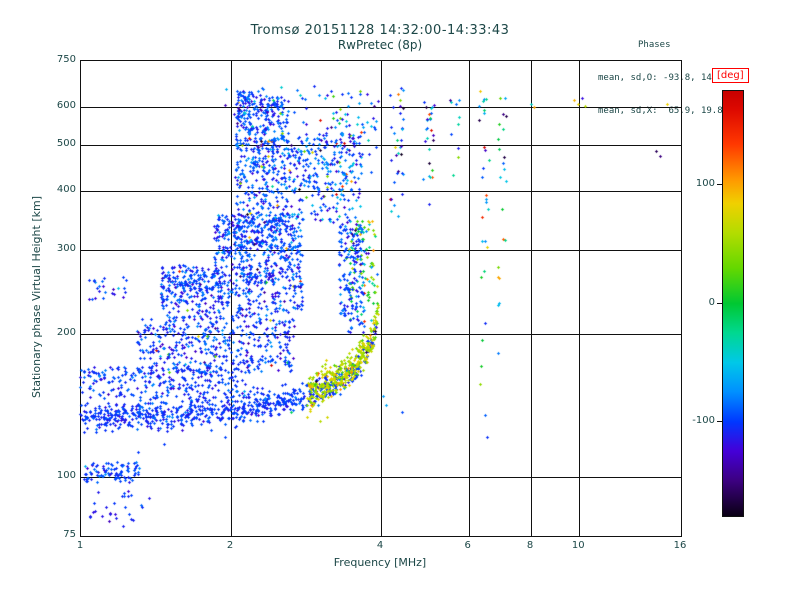 The height and width of the screenshot is (600, 800). I want to click on y-tick-label: 500, so click(66, 143).